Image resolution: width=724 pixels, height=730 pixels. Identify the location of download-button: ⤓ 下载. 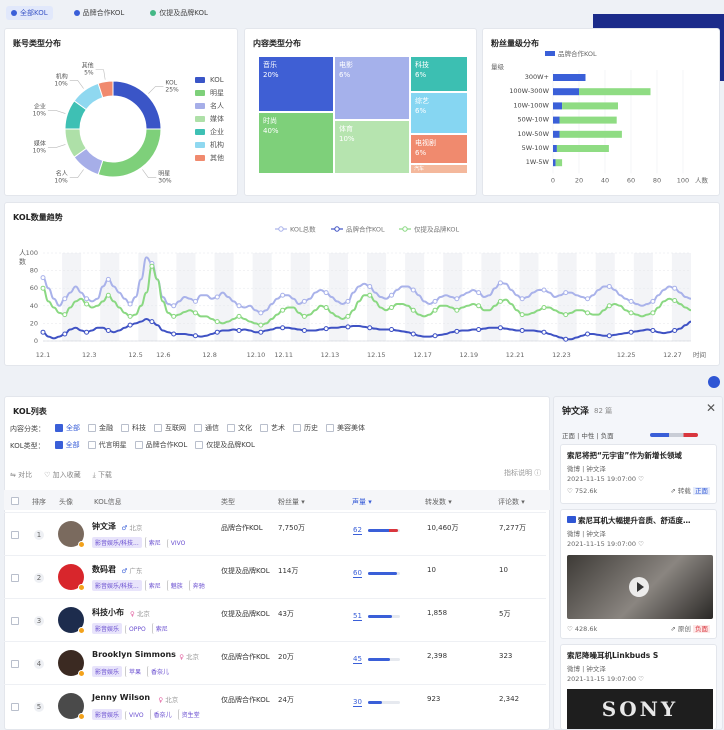
(102, 475).